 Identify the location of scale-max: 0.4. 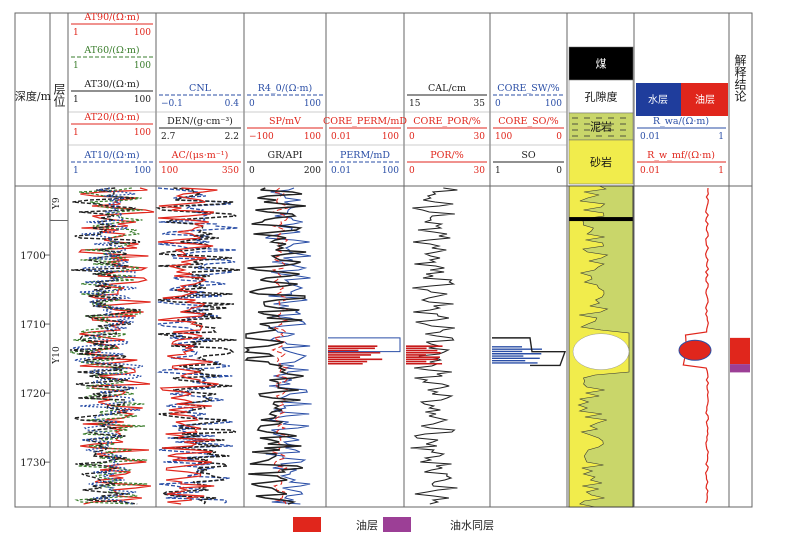
(232, 104).